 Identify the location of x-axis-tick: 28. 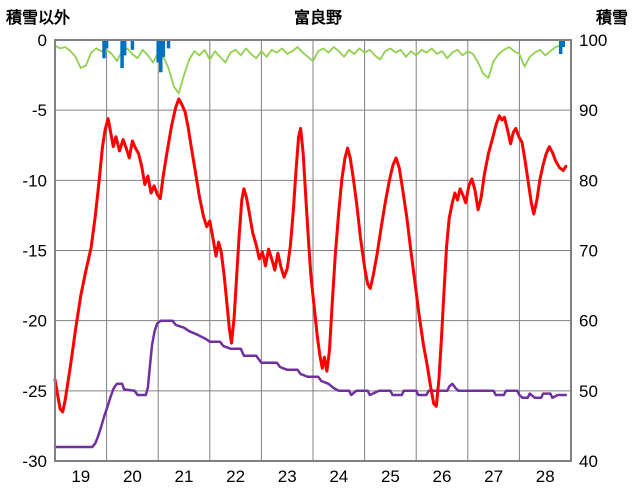
(545, 476).